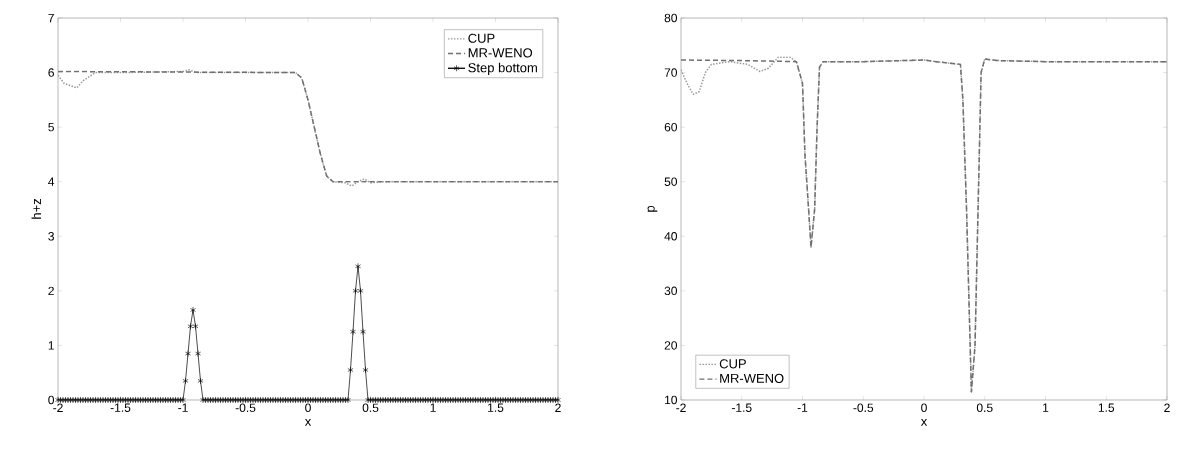  Describe the element at coordinates (671, 18) in the screenshot. I see `y-tick-label: 80` at that location.